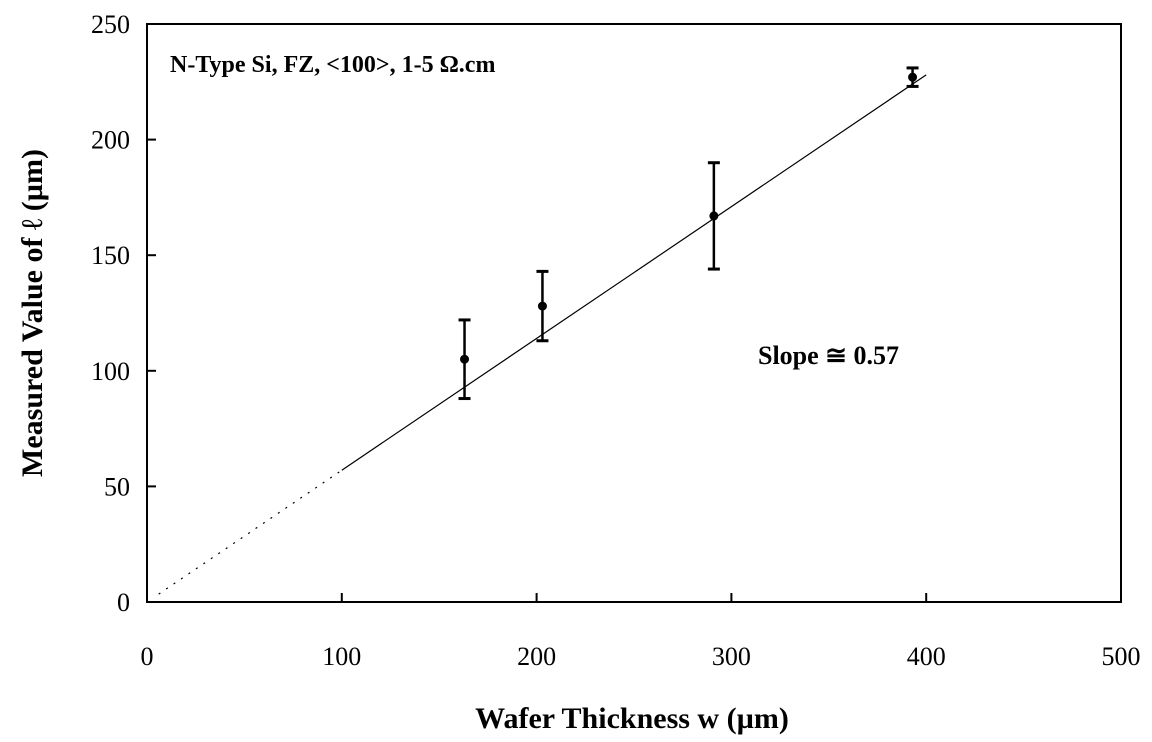  What do you see at coordinates (110, 255) in the screenshot?
I see `y-tick-label: 150` at bounding box center [110, 255].